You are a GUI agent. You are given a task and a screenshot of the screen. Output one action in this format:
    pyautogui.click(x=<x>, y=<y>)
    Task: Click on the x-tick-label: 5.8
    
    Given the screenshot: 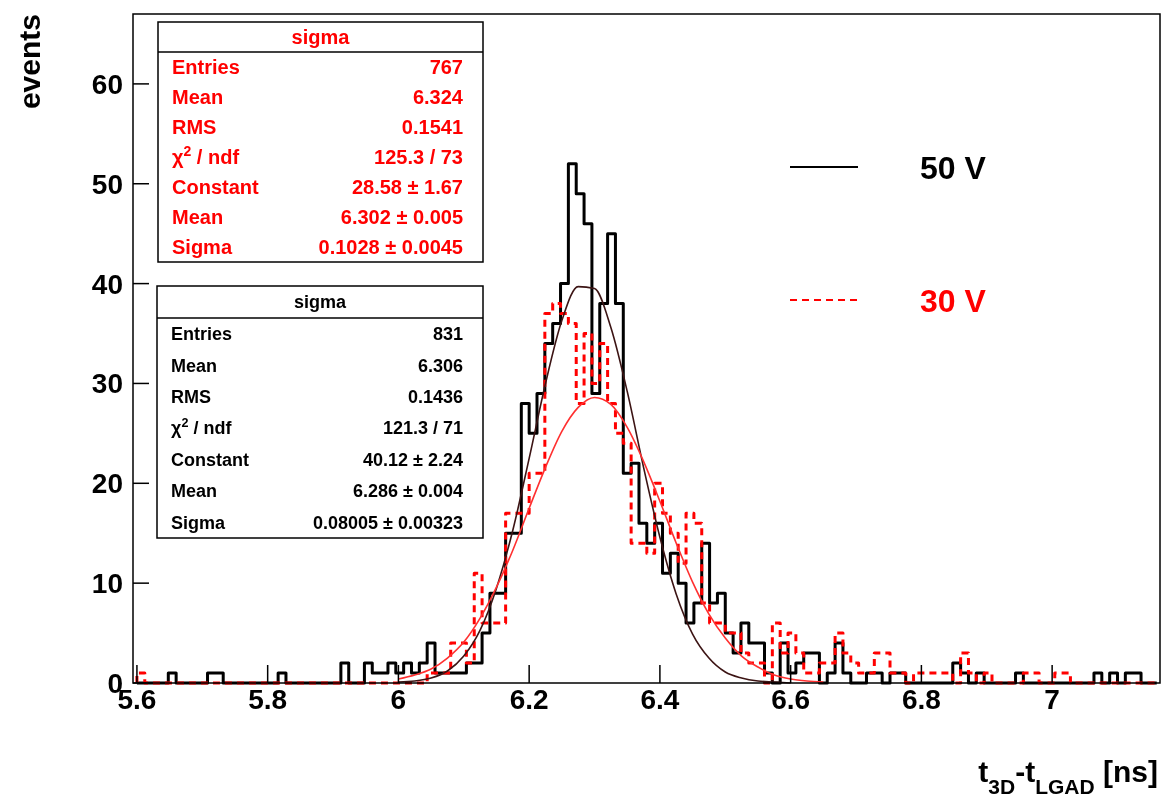 What is the action you would take?
    pyautogui.click(x=268, y=699)
    